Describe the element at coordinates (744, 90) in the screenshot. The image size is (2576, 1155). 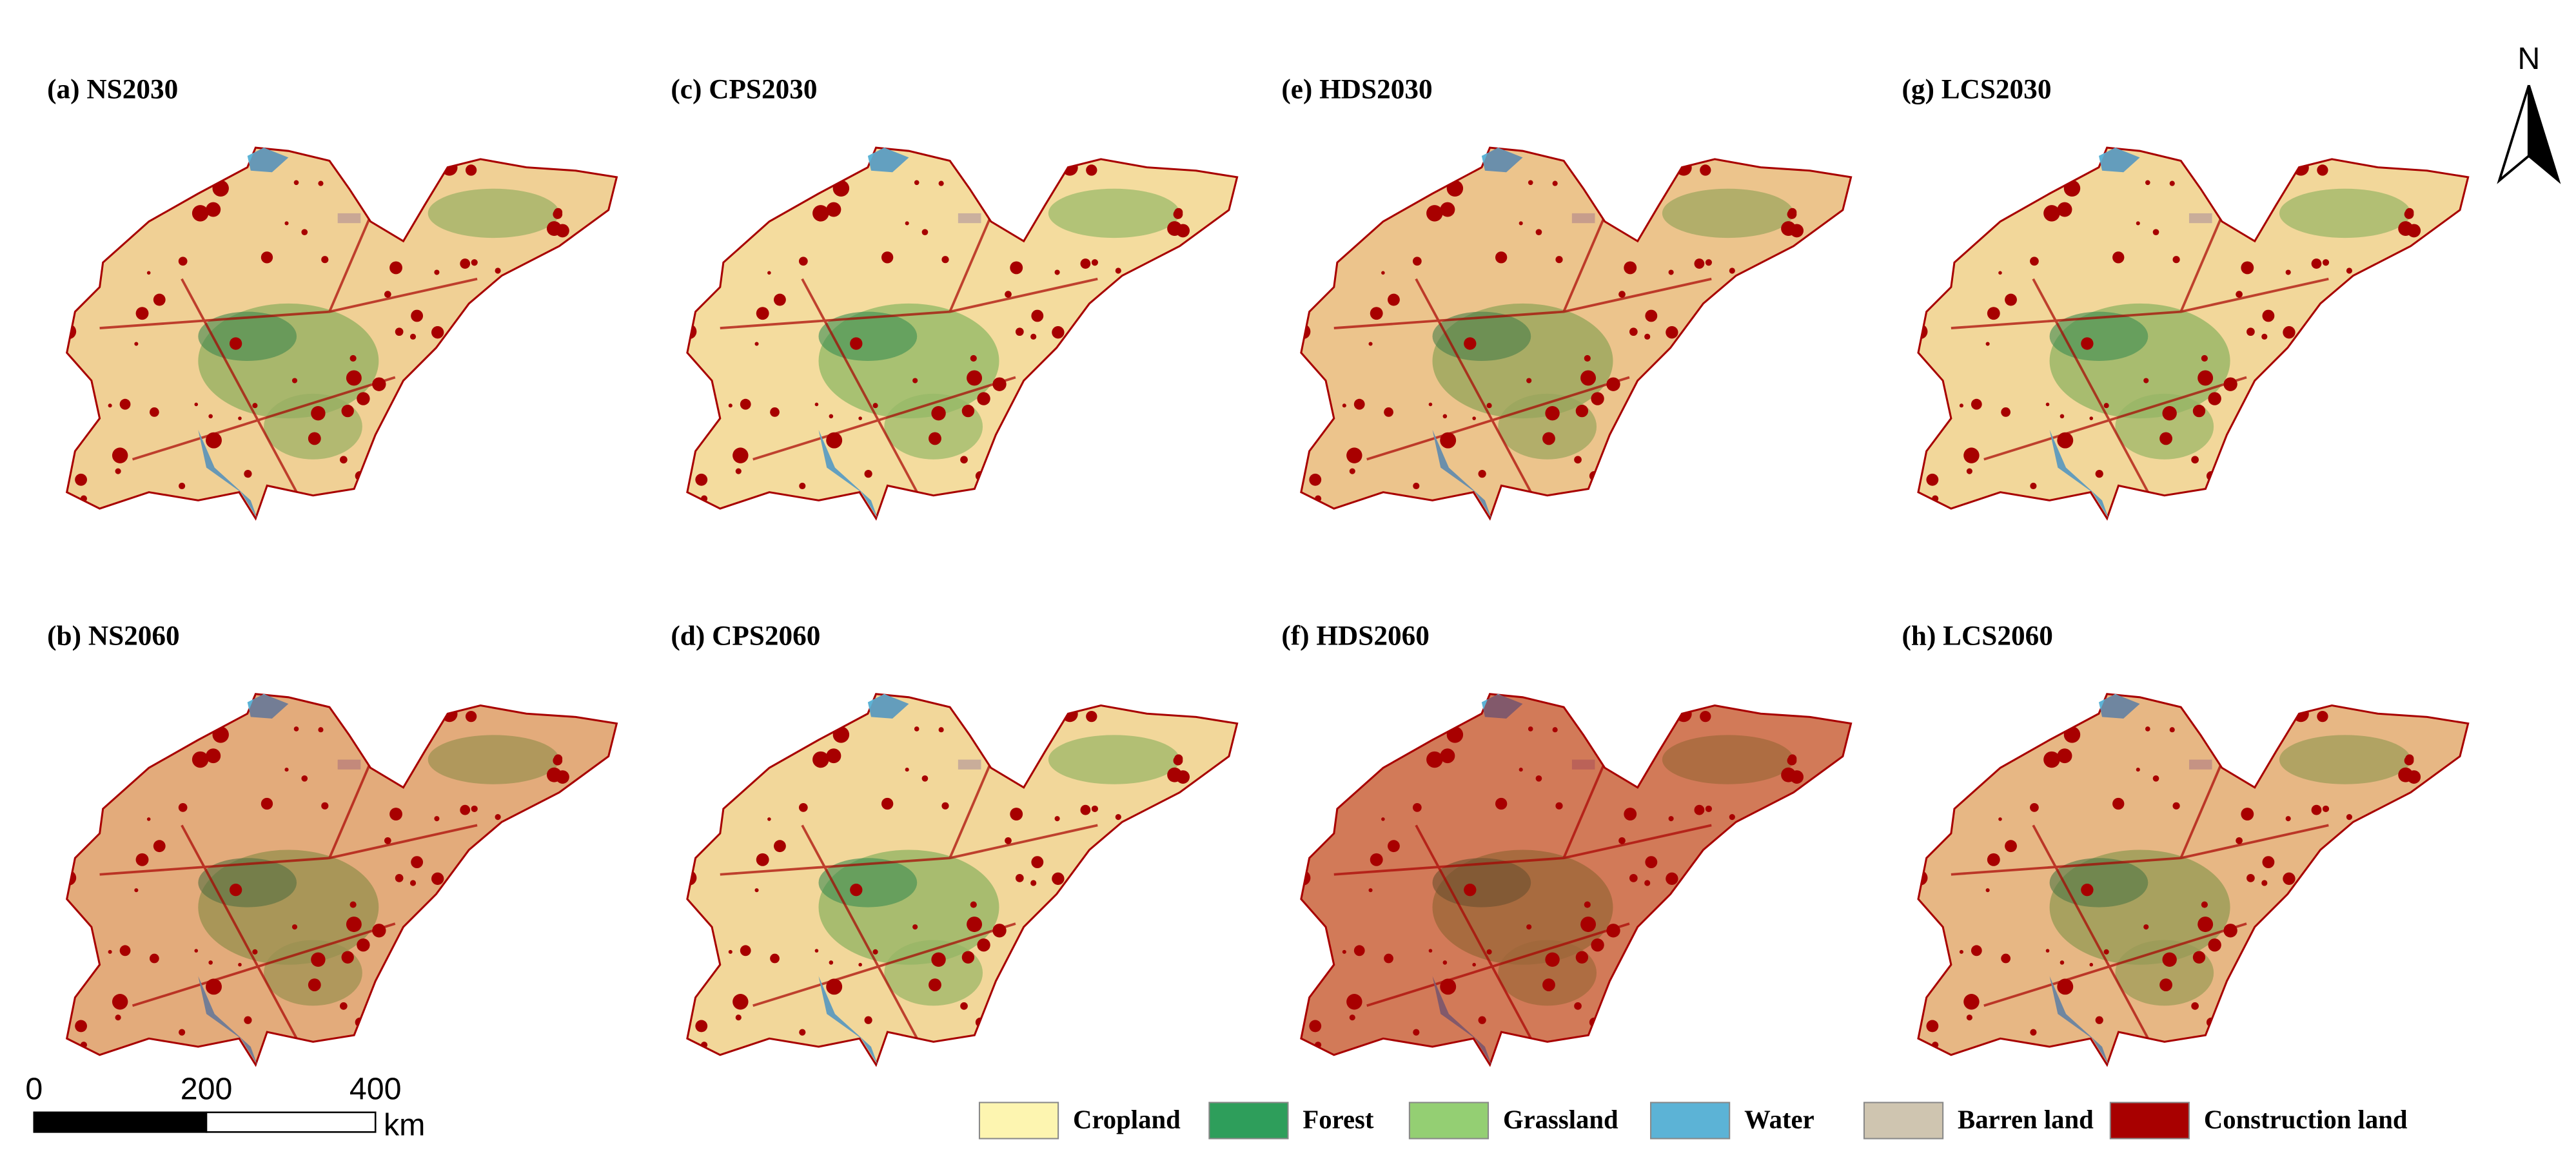
I see `panel-label: (c) CPS2030` at that location.